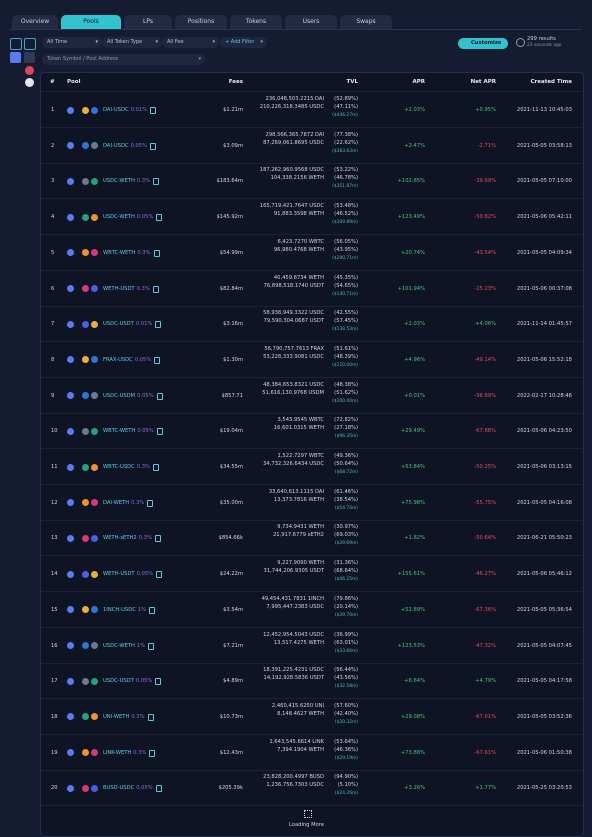 This screenshot has width=592, height=837. What do you see at coordinates (414, 788) in the screenshot?
I see `apr: +3.26%` at bounding box center [414, 788].